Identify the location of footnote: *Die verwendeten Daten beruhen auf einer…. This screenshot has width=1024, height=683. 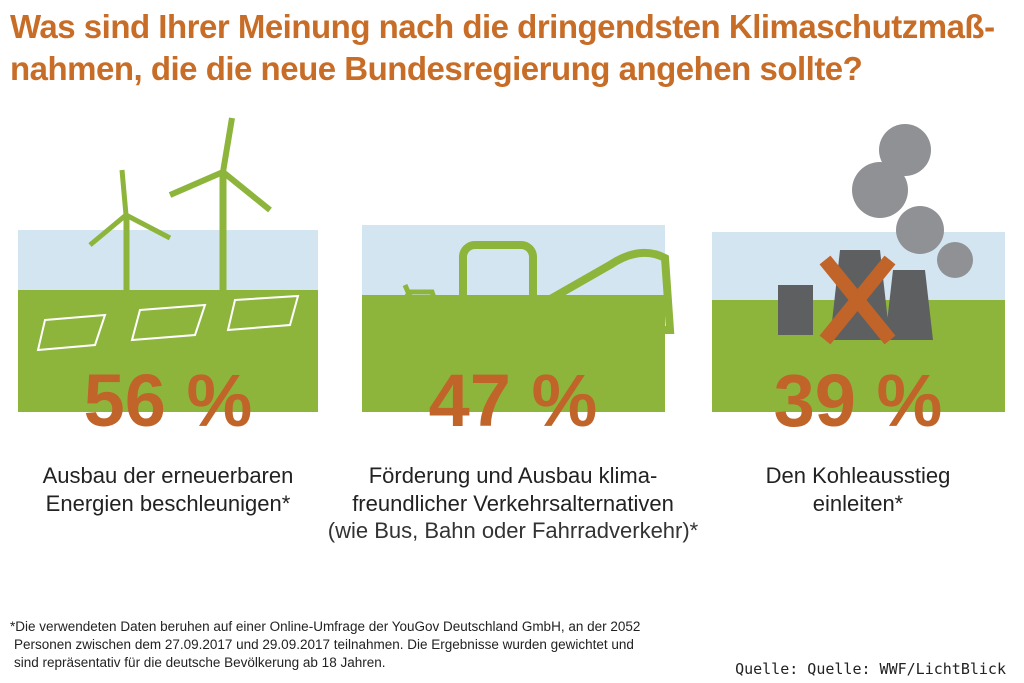
(325, 645).